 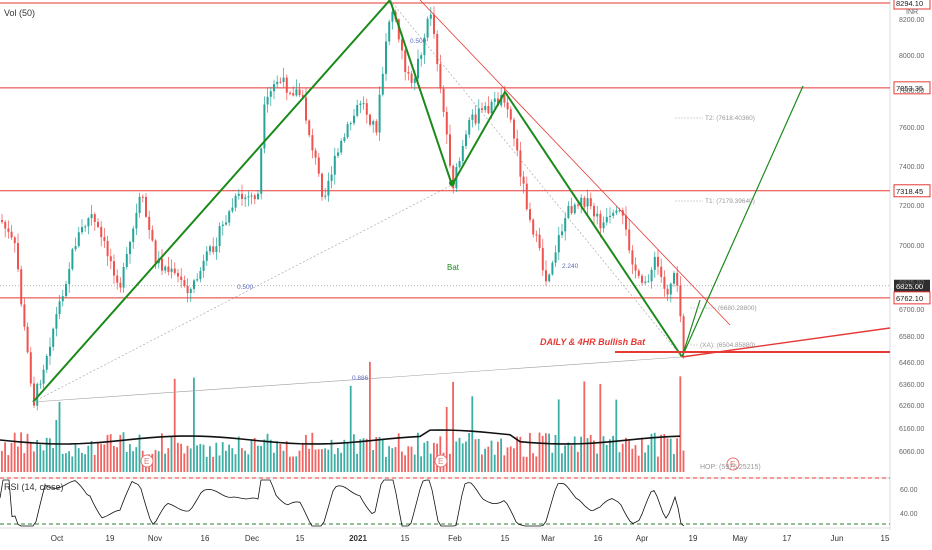 I want to click on price-level-label: 6825.00, so click(x=909, y=286).